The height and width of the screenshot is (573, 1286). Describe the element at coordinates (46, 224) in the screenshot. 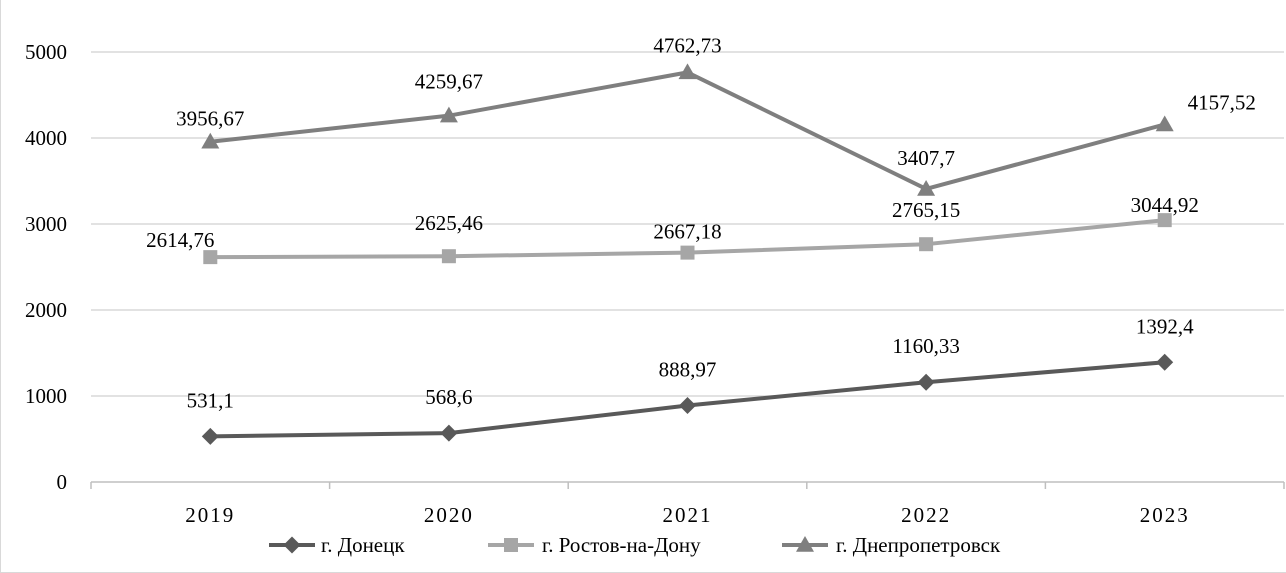

I see `y-tick-label: 3000` at that location.